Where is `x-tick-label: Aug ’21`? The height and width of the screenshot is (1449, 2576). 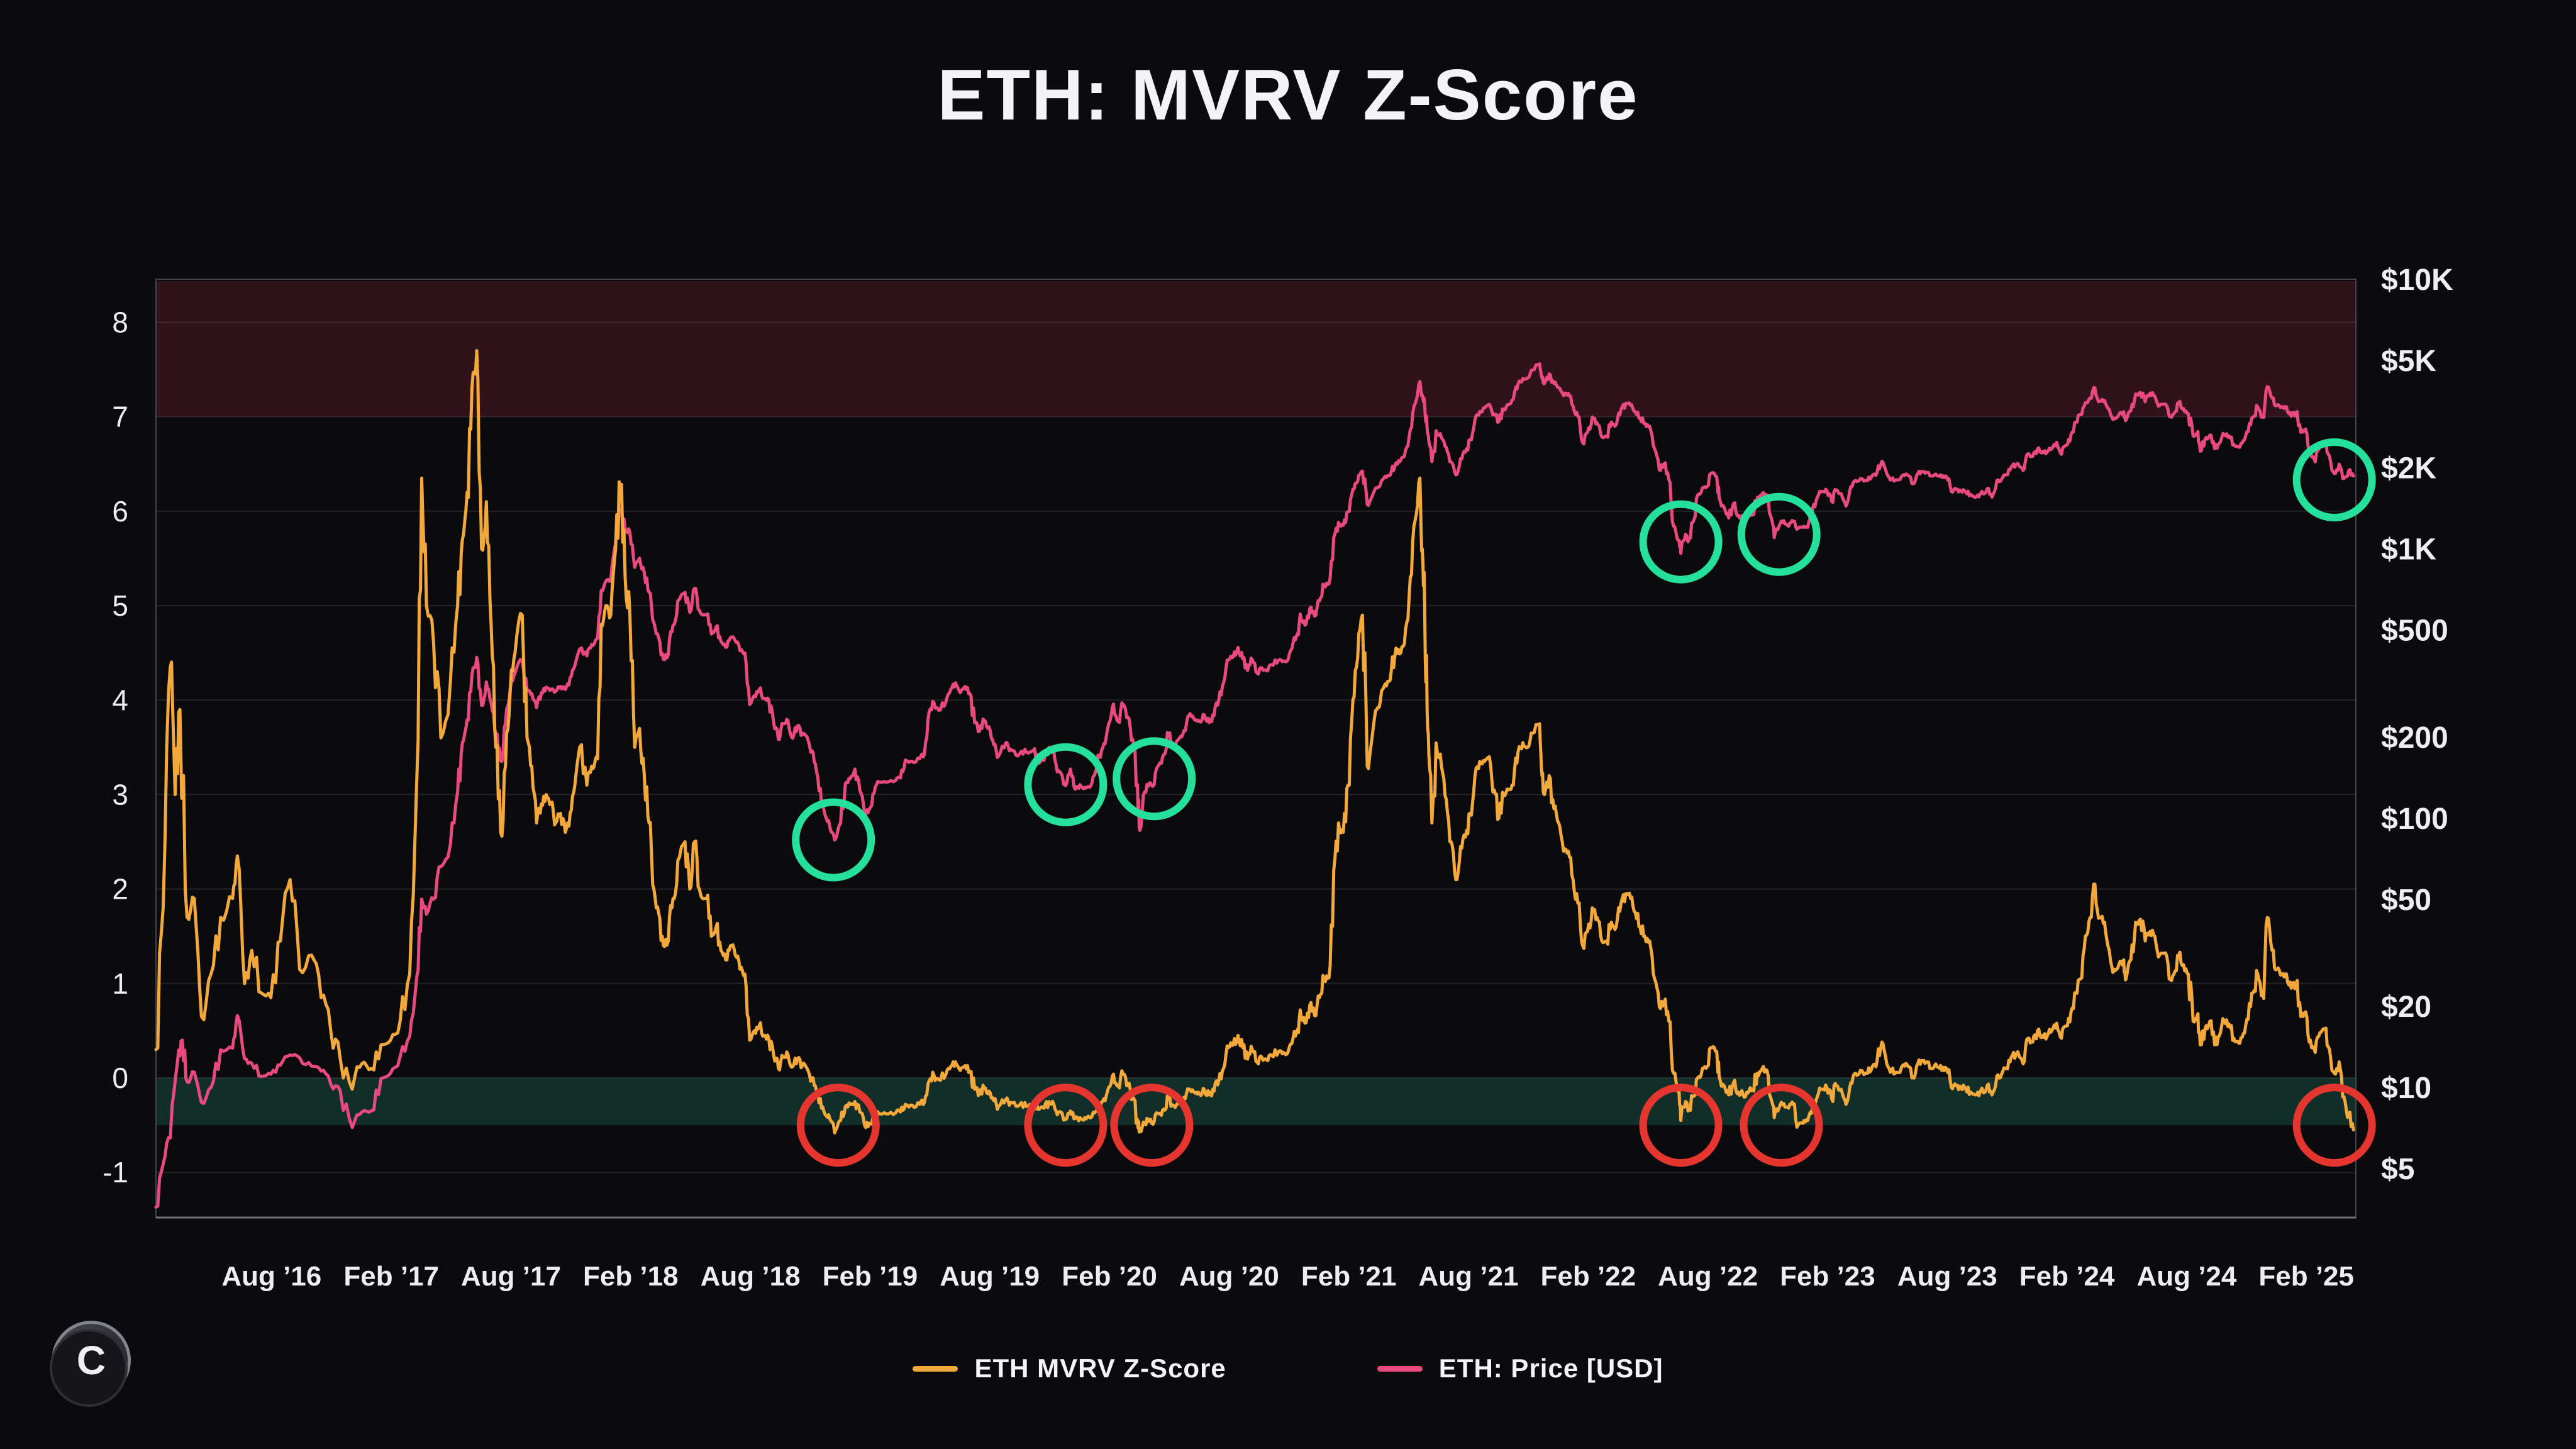
x-tick-label: Aug ’21 is located at coordinates (1469, 1276).